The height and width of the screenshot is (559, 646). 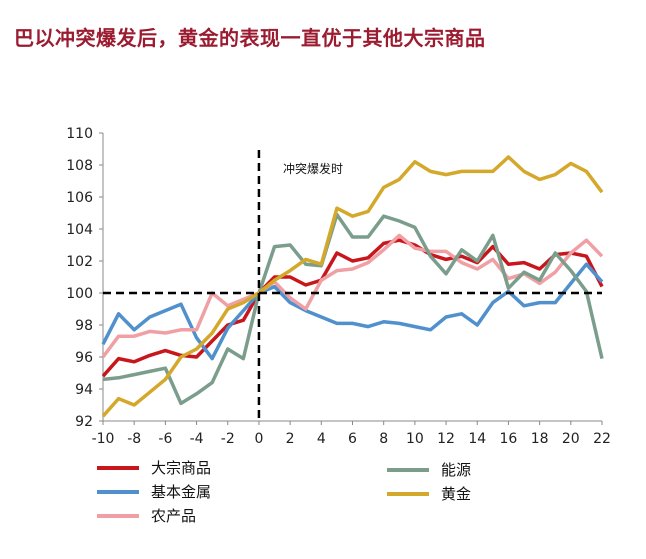 I want to click on y-tick-label: 110, so click(x=79, y=134).